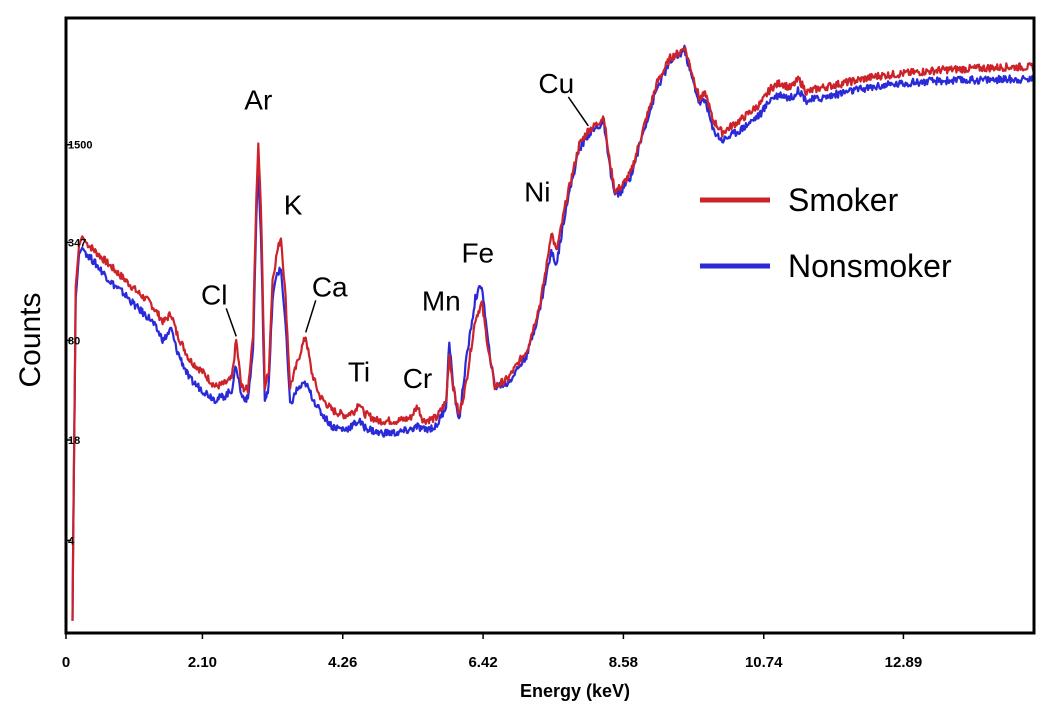 Image resolution: width=1056 pixels, height=709 pixels. Describe the element at coordinates (258, 100) in the screenshot. I see `peak-label-ar: Ar` at that location.